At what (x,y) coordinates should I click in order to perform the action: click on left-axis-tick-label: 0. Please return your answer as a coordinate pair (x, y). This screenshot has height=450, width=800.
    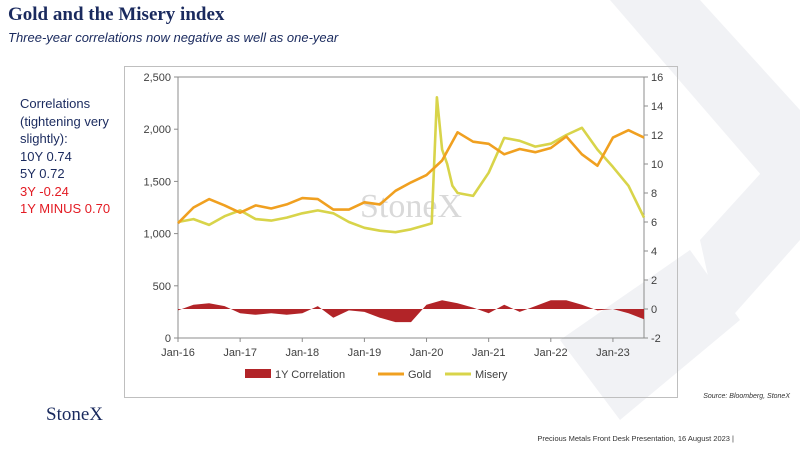
    Looking at the image, I should click on (168, 339).